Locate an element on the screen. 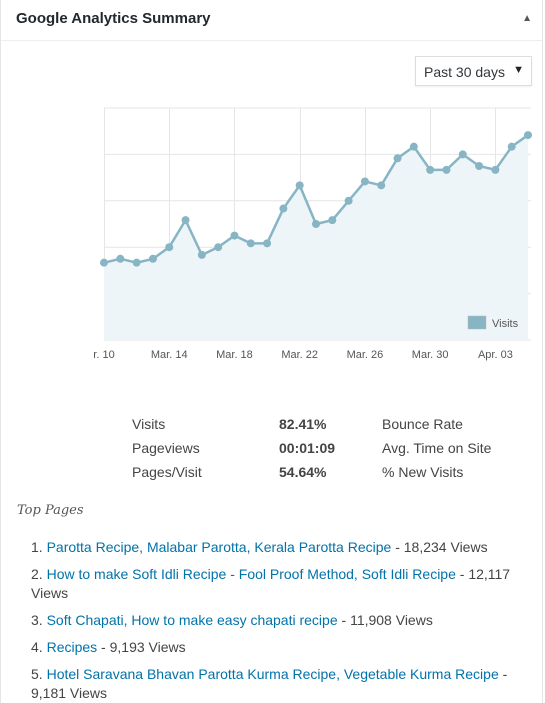 Image resolution: width=545 pixels, height=703 pixels. dropdown-arrow-icon: ▼ is located at coordinates (518, 70).